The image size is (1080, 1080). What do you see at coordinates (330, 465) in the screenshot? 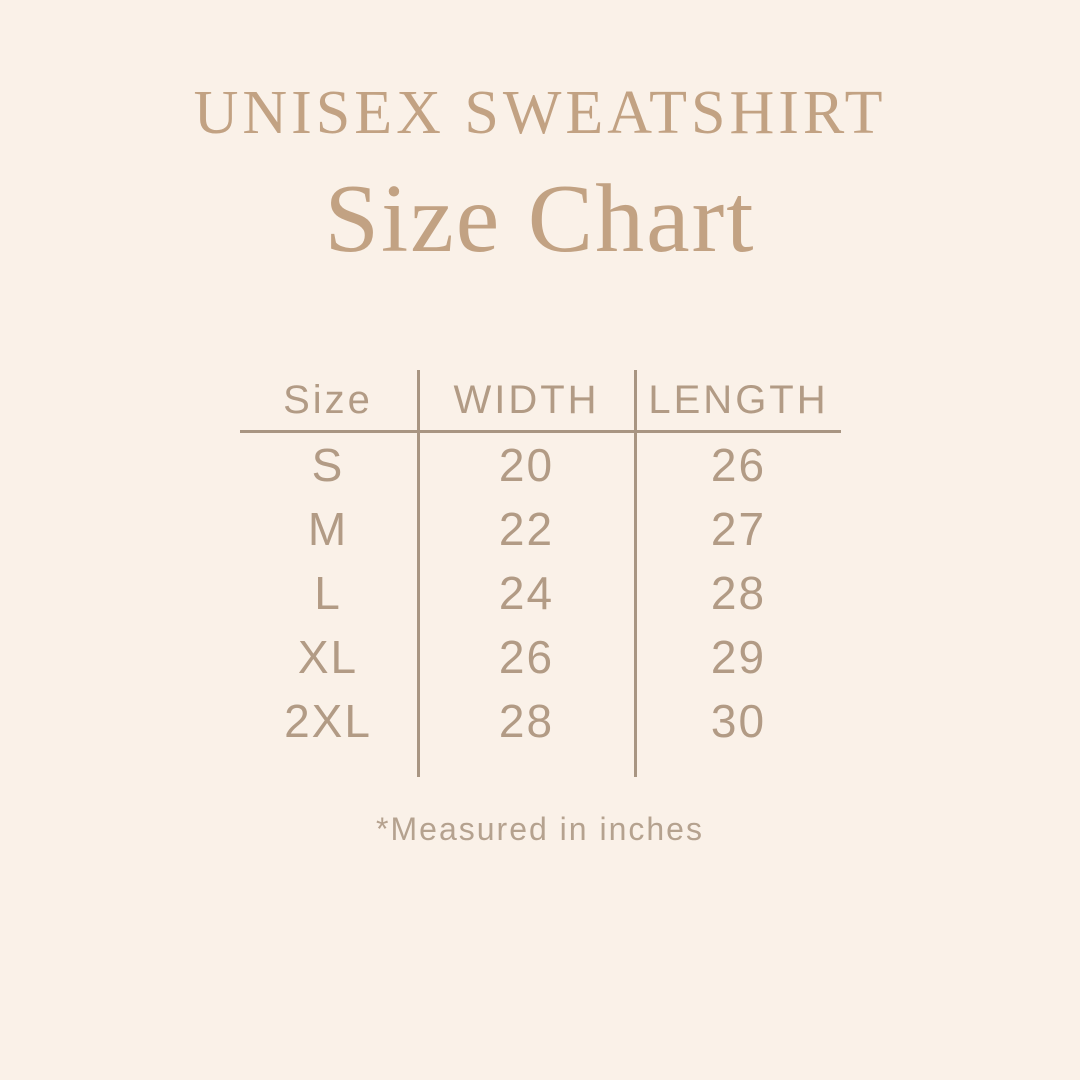
I see `table-row-s-size: S` at bounding box center [330, 465].